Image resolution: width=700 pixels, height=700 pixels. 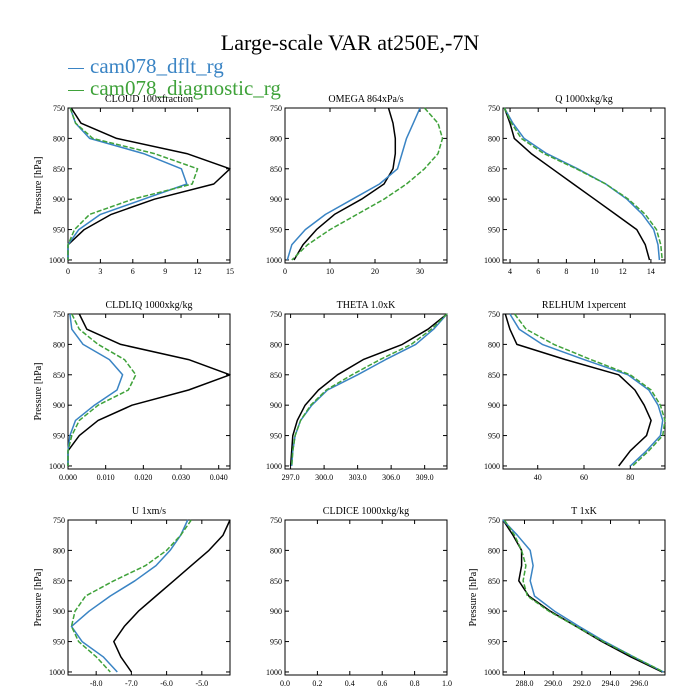 What do you see at coordinates (651, 271) in the screenshot?
I see `x-tick-label: 14` at bounding box center [651, 271].